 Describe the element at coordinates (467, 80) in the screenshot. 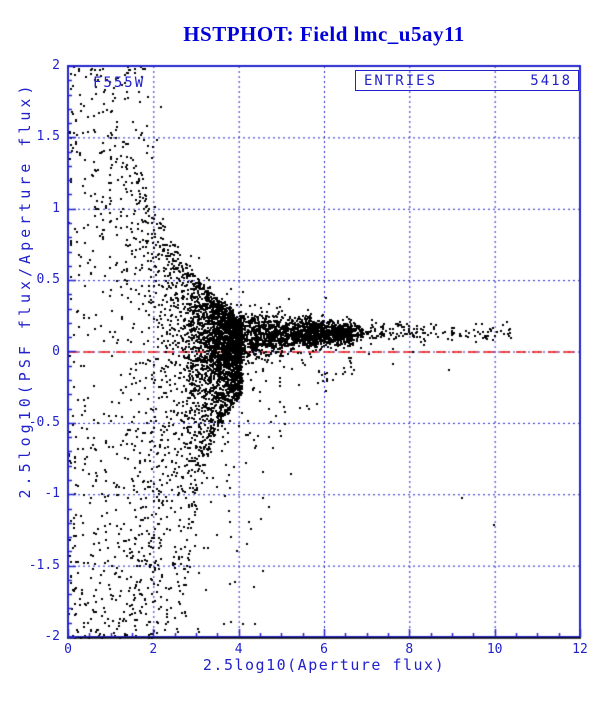

I see `entries-stats-box: ENTRIES 5418` at that location.